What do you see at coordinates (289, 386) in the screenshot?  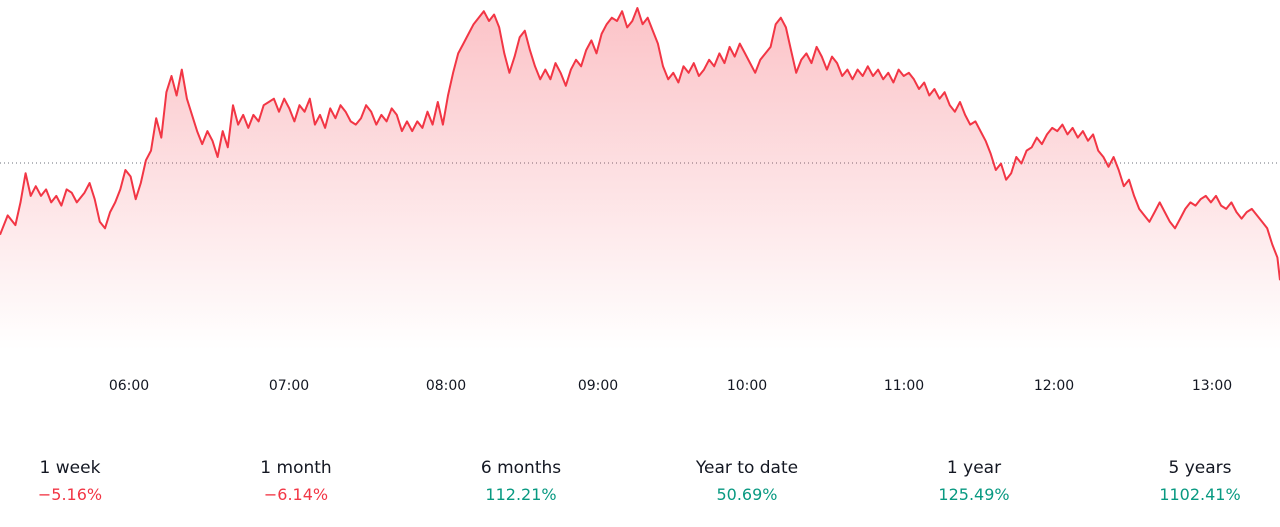 I see `x-tick-label: 07:00` at bounding box center [289, 386].